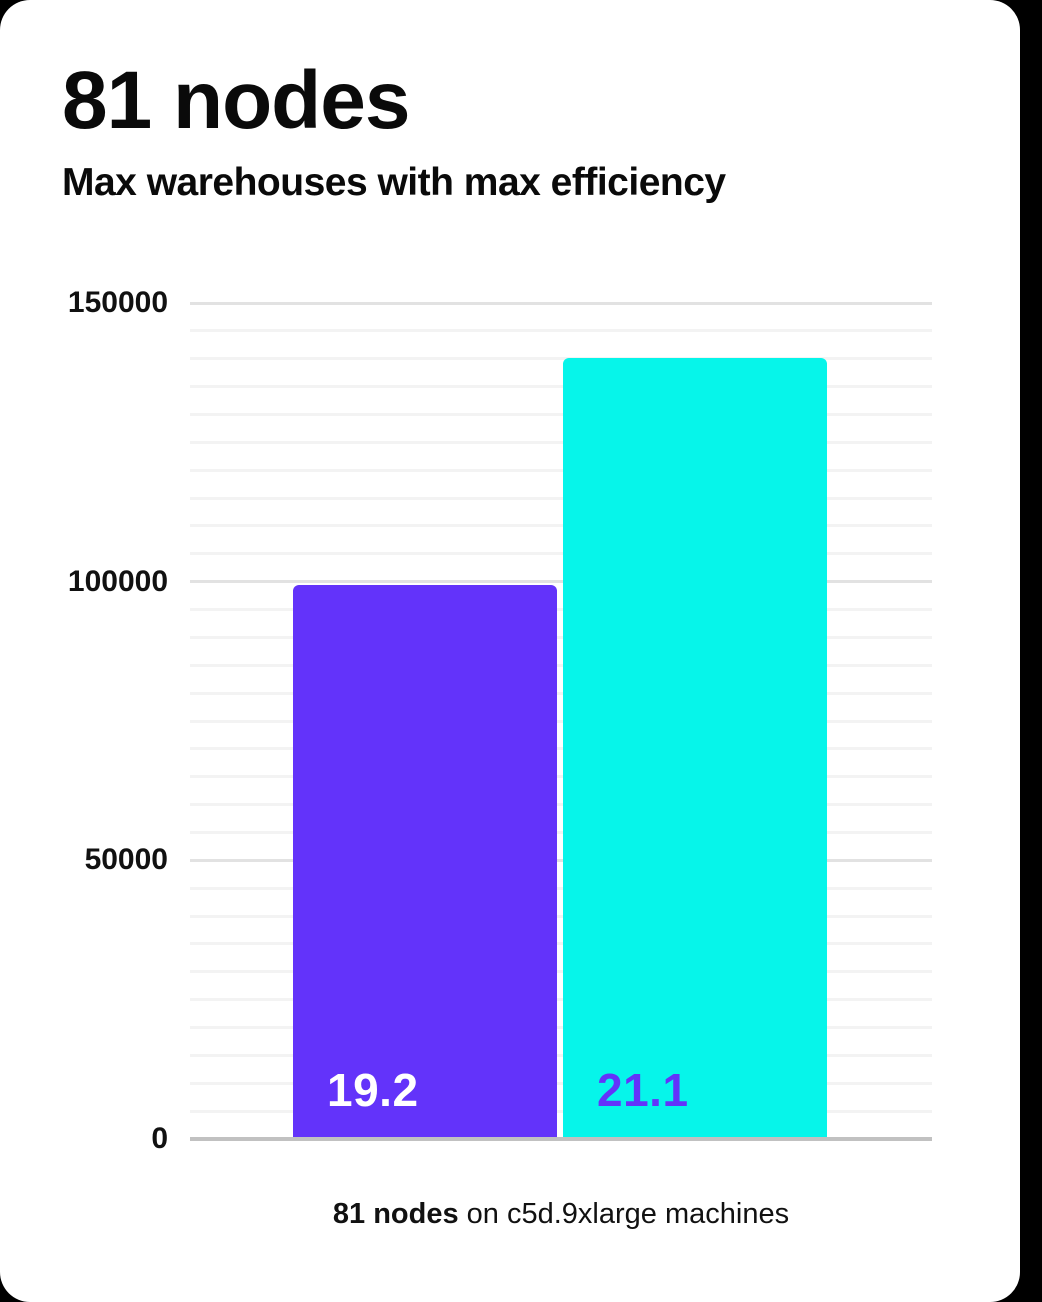  Describe the element at coordinates (395, 1214) in the screenshot. I see `caption-bold-text: 81 nodes` at that location.